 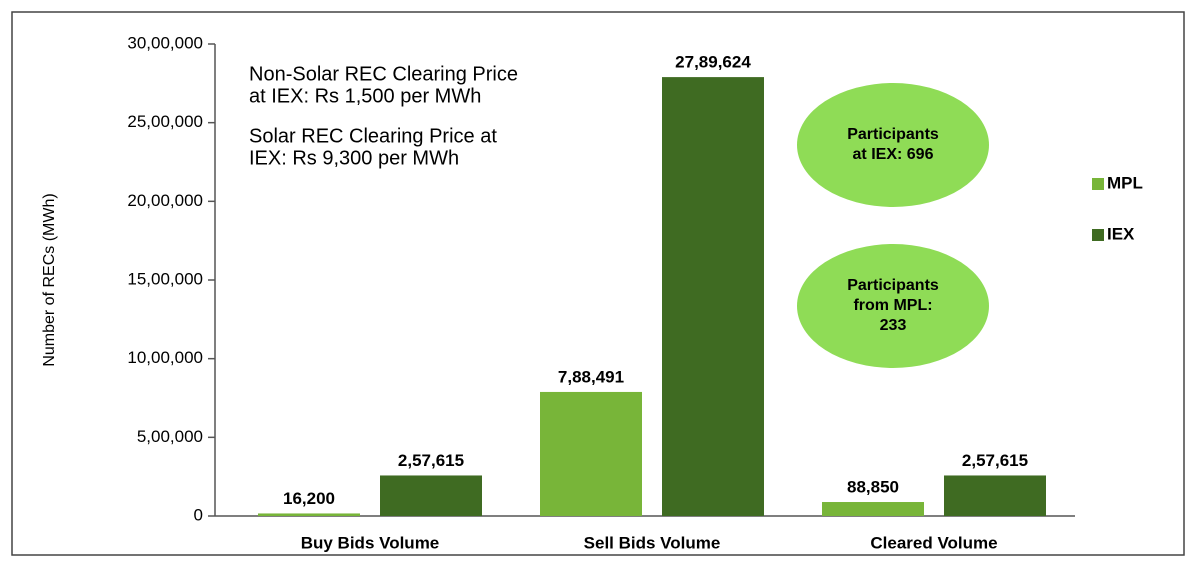 I want to click on annotation: IEX: Rs 9,300 per MWh, so click(x=354, y=158).